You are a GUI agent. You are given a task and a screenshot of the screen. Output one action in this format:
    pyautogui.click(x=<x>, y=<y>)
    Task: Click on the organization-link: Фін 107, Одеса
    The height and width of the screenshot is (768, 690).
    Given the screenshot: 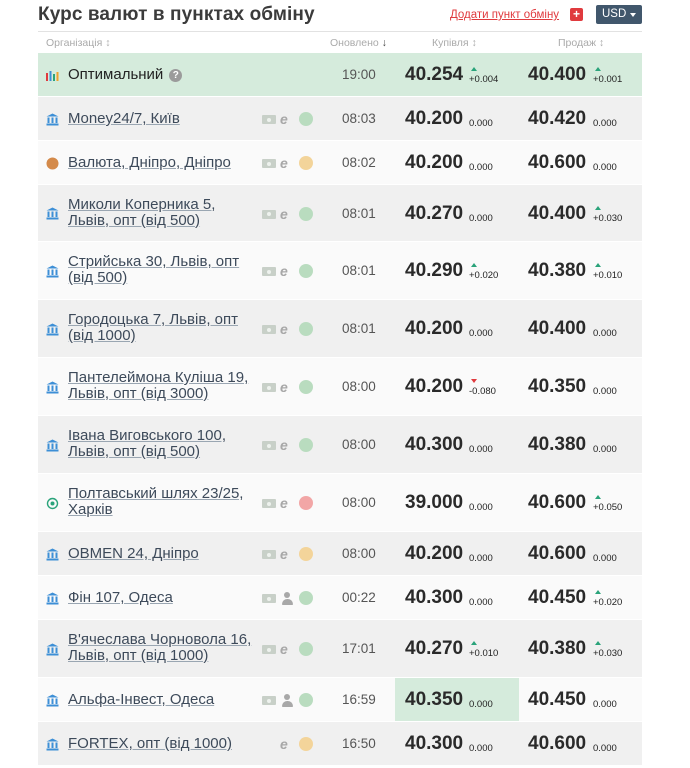 What is the action you would take?
    pyautogui.click(x=120, y=597)
    